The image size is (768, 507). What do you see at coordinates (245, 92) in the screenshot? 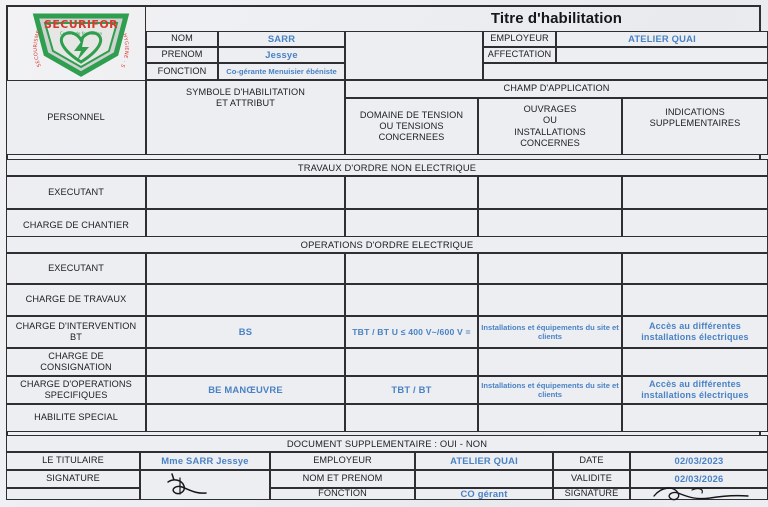
I see `symbole-line-1: SYMBOLE D'HABILITATION` at bounding box center [245, 92].